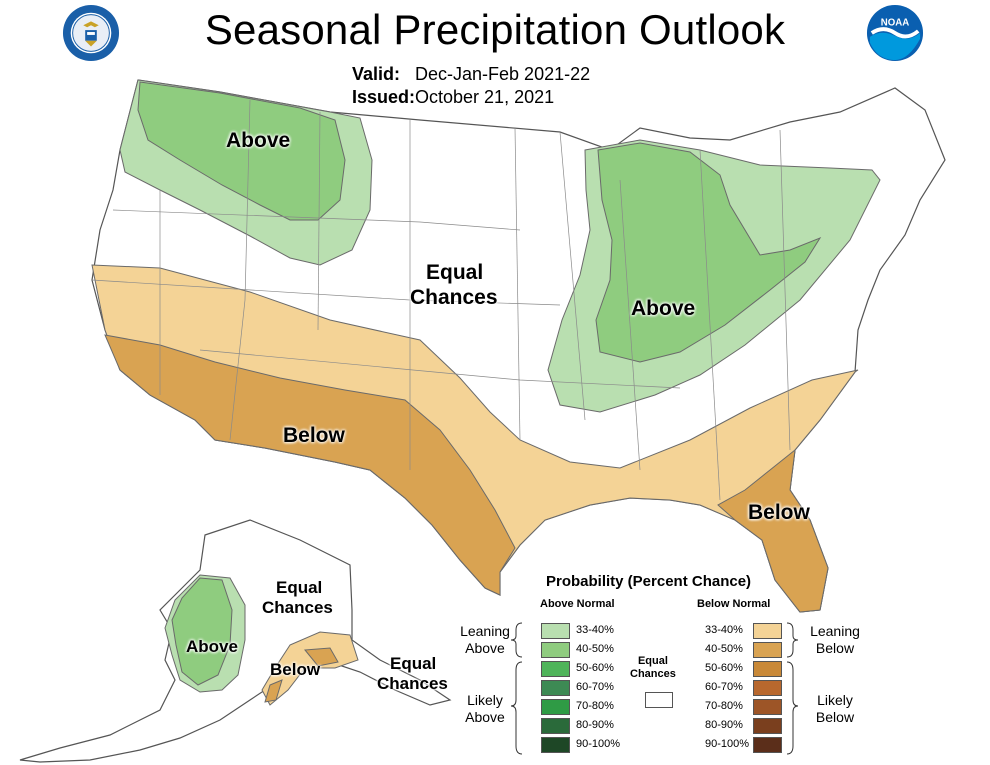 The image size is (990, 765). I want to click on likely-above-line2: Above, so click(485, 717).